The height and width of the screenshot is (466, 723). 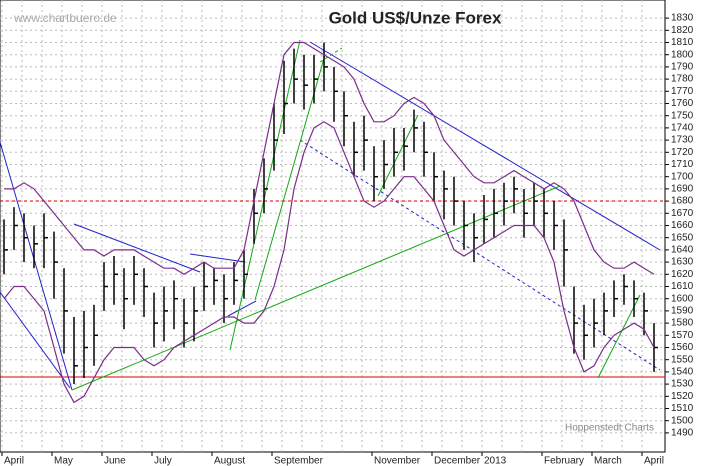 I want to click on x-tick-label: November, so click(x=397, y=461).